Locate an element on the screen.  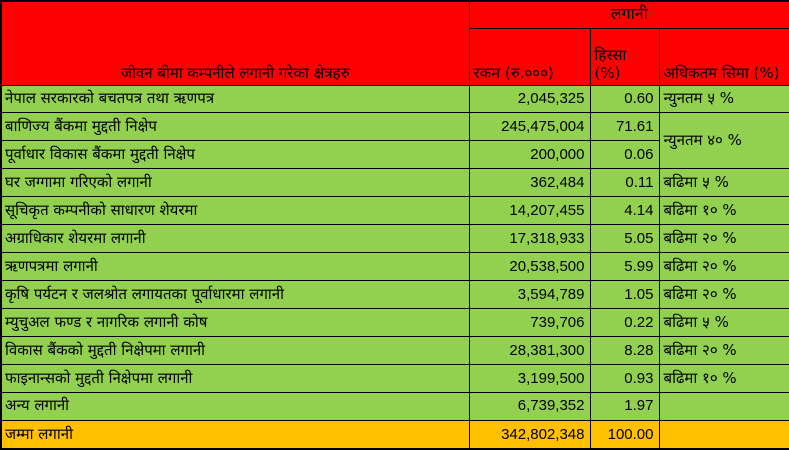
sector-cell: बाणिज्य बैंकमा मुद्दती निक्षेप is located at coordinates (235, 127).